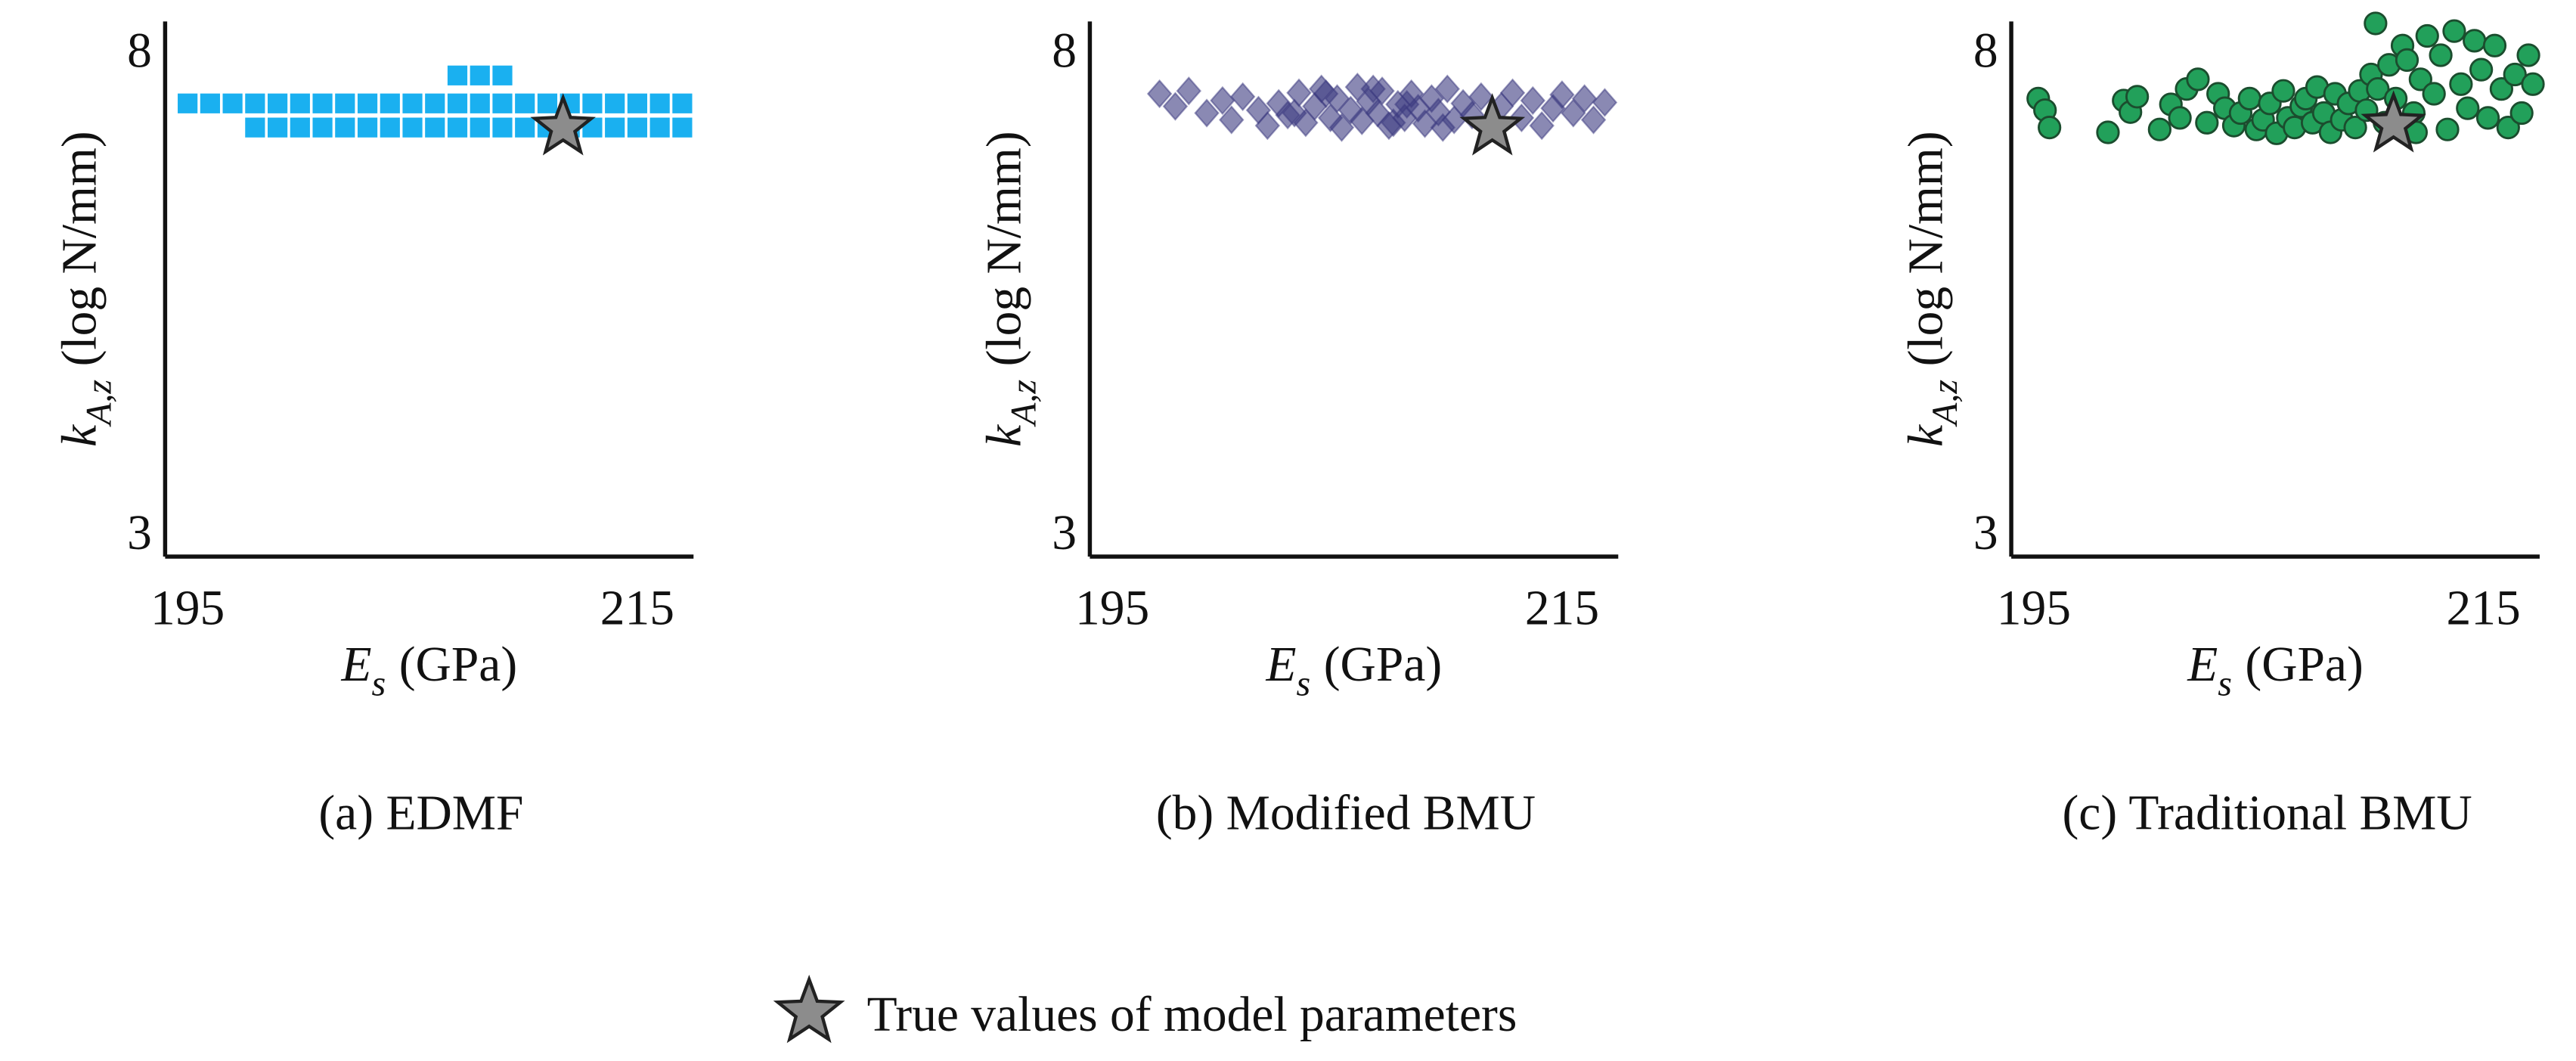  Describe the element at coordinates (2267, 813) in the screenshot. I see `caption: (c) Traditional BMU` at that location.